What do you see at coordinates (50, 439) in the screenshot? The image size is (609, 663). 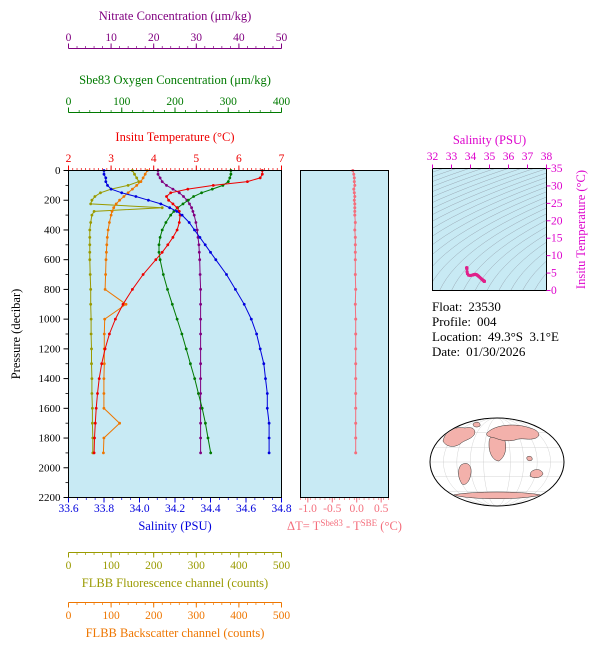 I see `svg-text: 1800` at bounding box center [50, 439].